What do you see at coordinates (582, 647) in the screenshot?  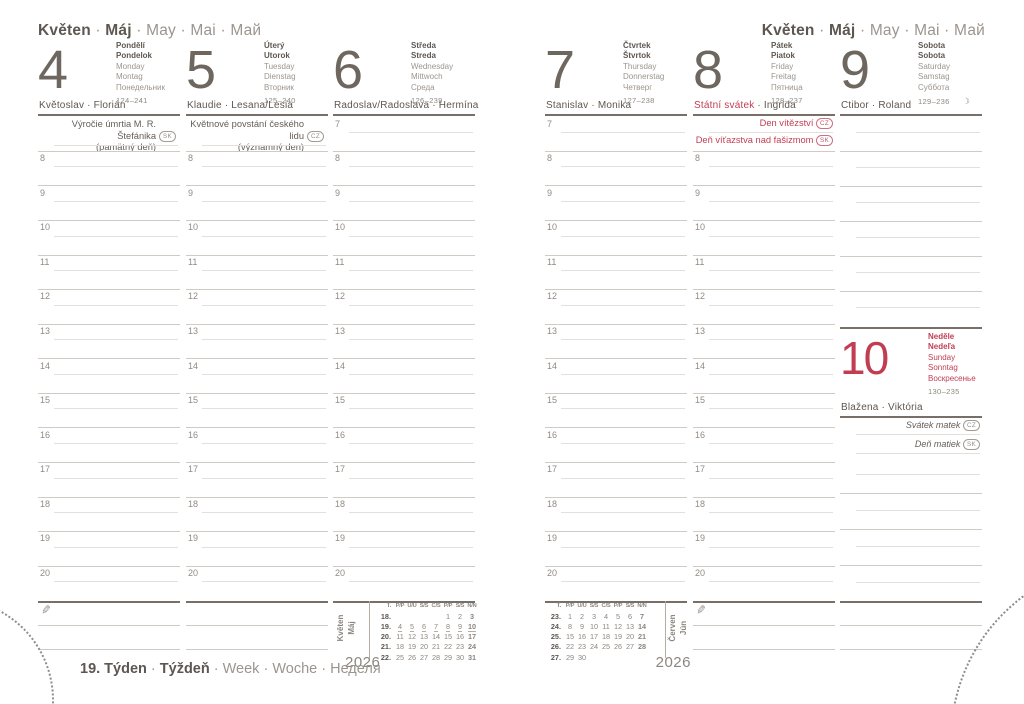 I see `mini-day-number: 23` at bounding box center [582, 647].